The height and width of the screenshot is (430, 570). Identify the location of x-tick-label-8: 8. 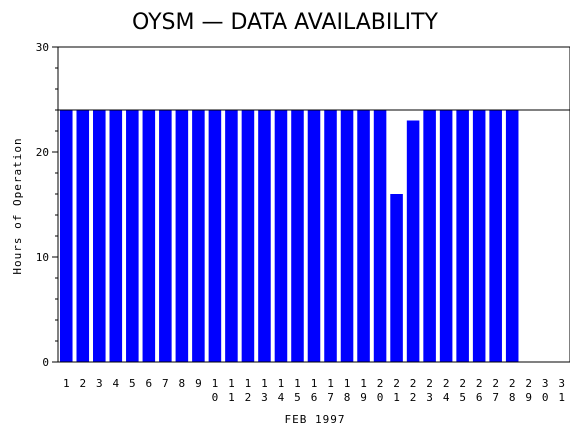
(182, 383).